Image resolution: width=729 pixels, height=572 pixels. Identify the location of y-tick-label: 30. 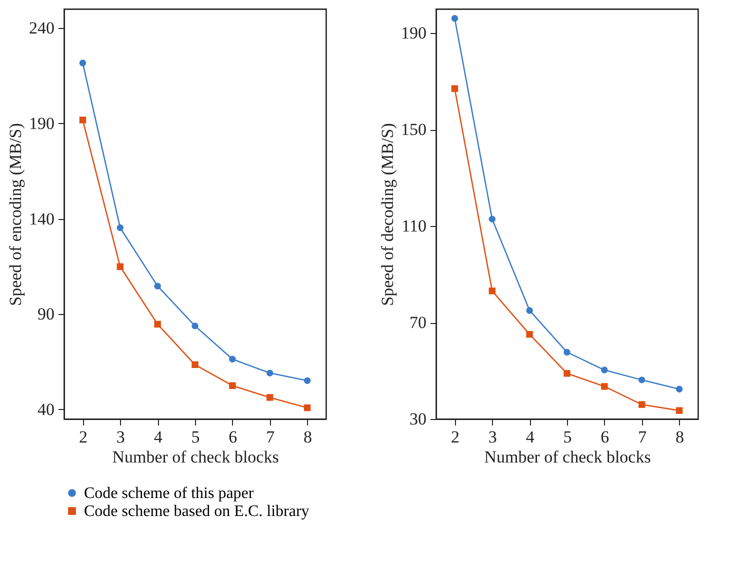
(418, 419).